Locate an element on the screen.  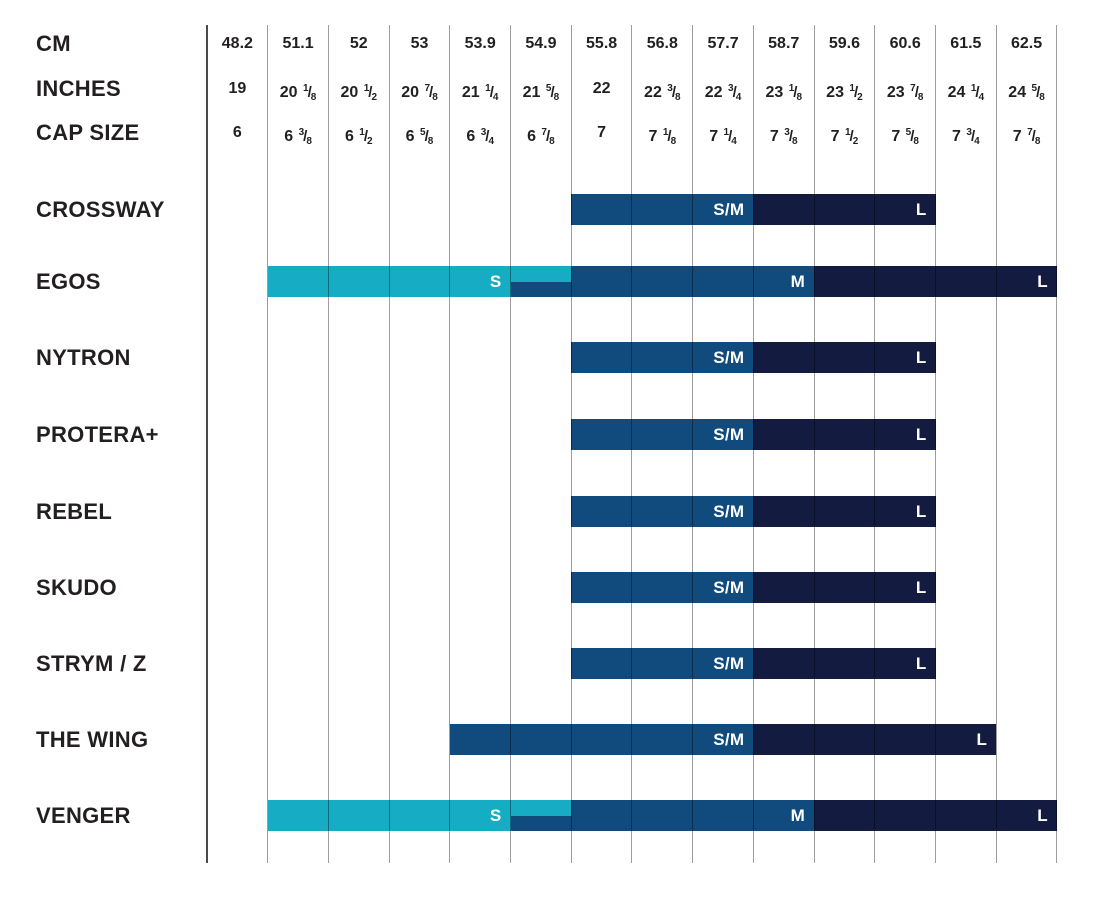
header-cell: 7 5/8 is located at coordinates (905, 137).